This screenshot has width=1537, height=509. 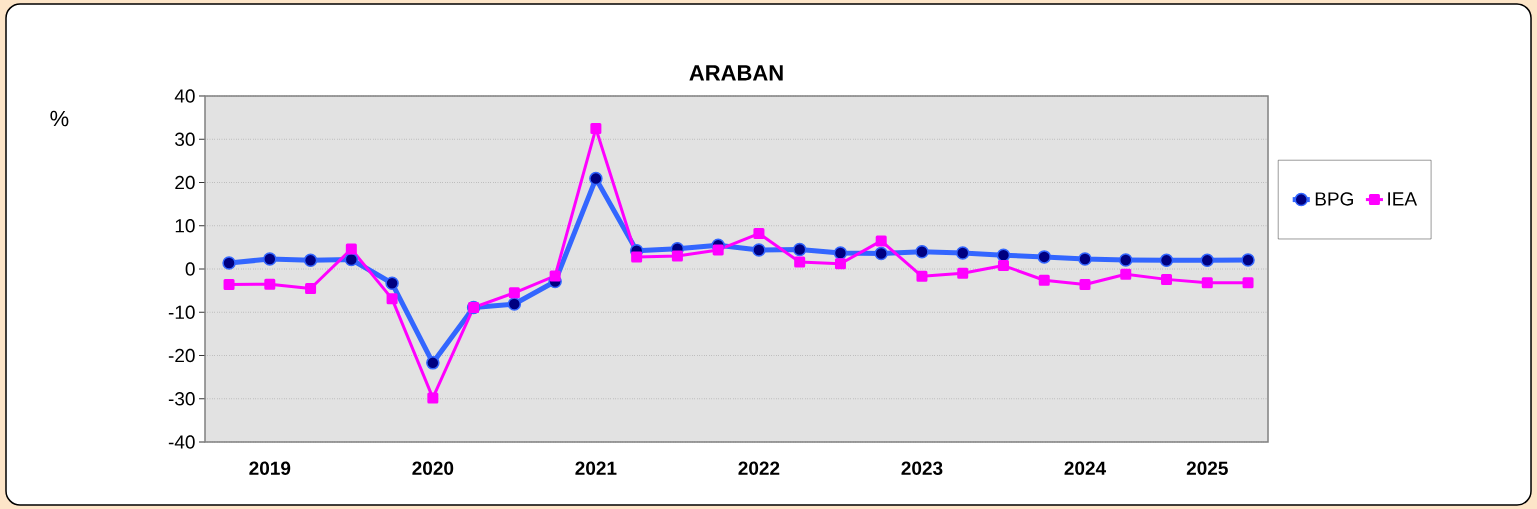 What do you see at coordinates (433, 468) in the screenshot?
I see `x-tick-label: 2020` at bounding box center [433, 468].